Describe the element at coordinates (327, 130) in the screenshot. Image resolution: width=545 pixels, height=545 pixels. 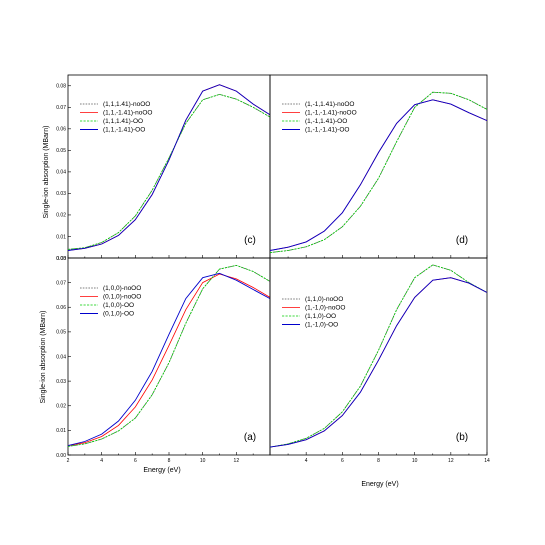
I see `legend-label: (1,-1,-1.41)-OO` at that location.